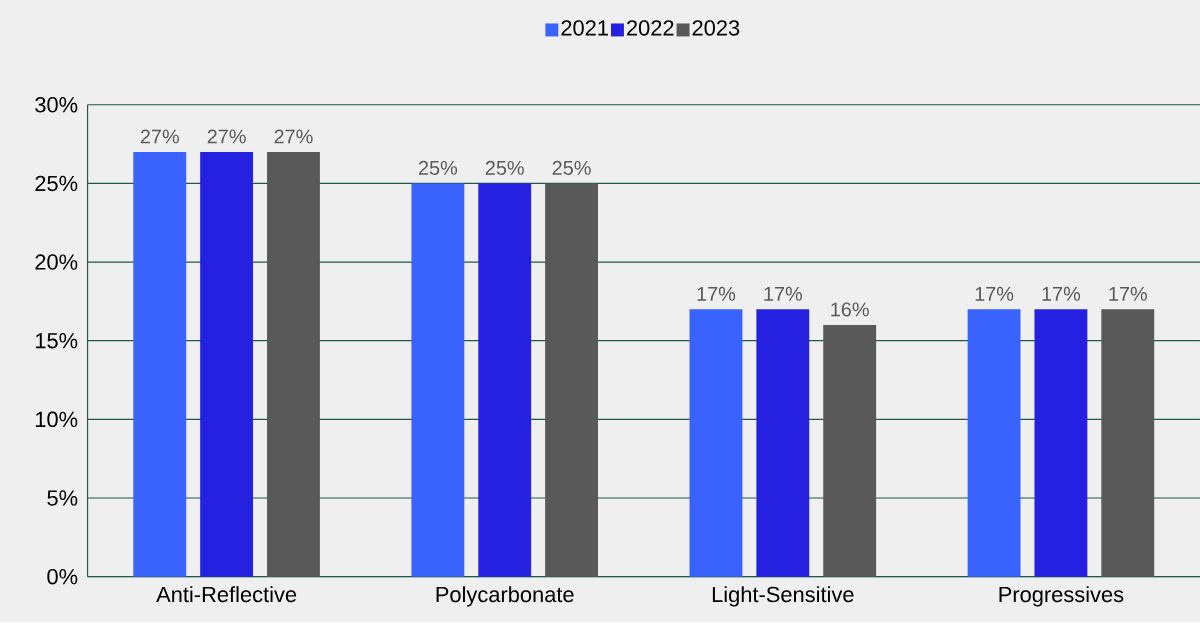 The width and height of the screenshot is (1200, 623). Describe the element at coordinates (505, 596) in the screenshot. I see `x-tick-label: Polycarbonate` at that location.